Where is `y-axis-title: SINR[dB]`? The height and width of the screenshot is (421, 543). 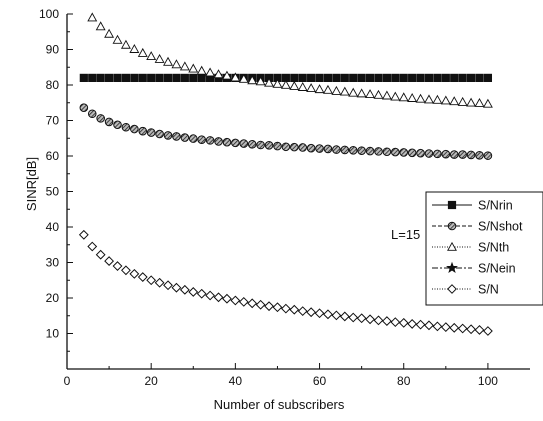
y-axis-title: SINR[dB] is located at coordinates (31, 184).